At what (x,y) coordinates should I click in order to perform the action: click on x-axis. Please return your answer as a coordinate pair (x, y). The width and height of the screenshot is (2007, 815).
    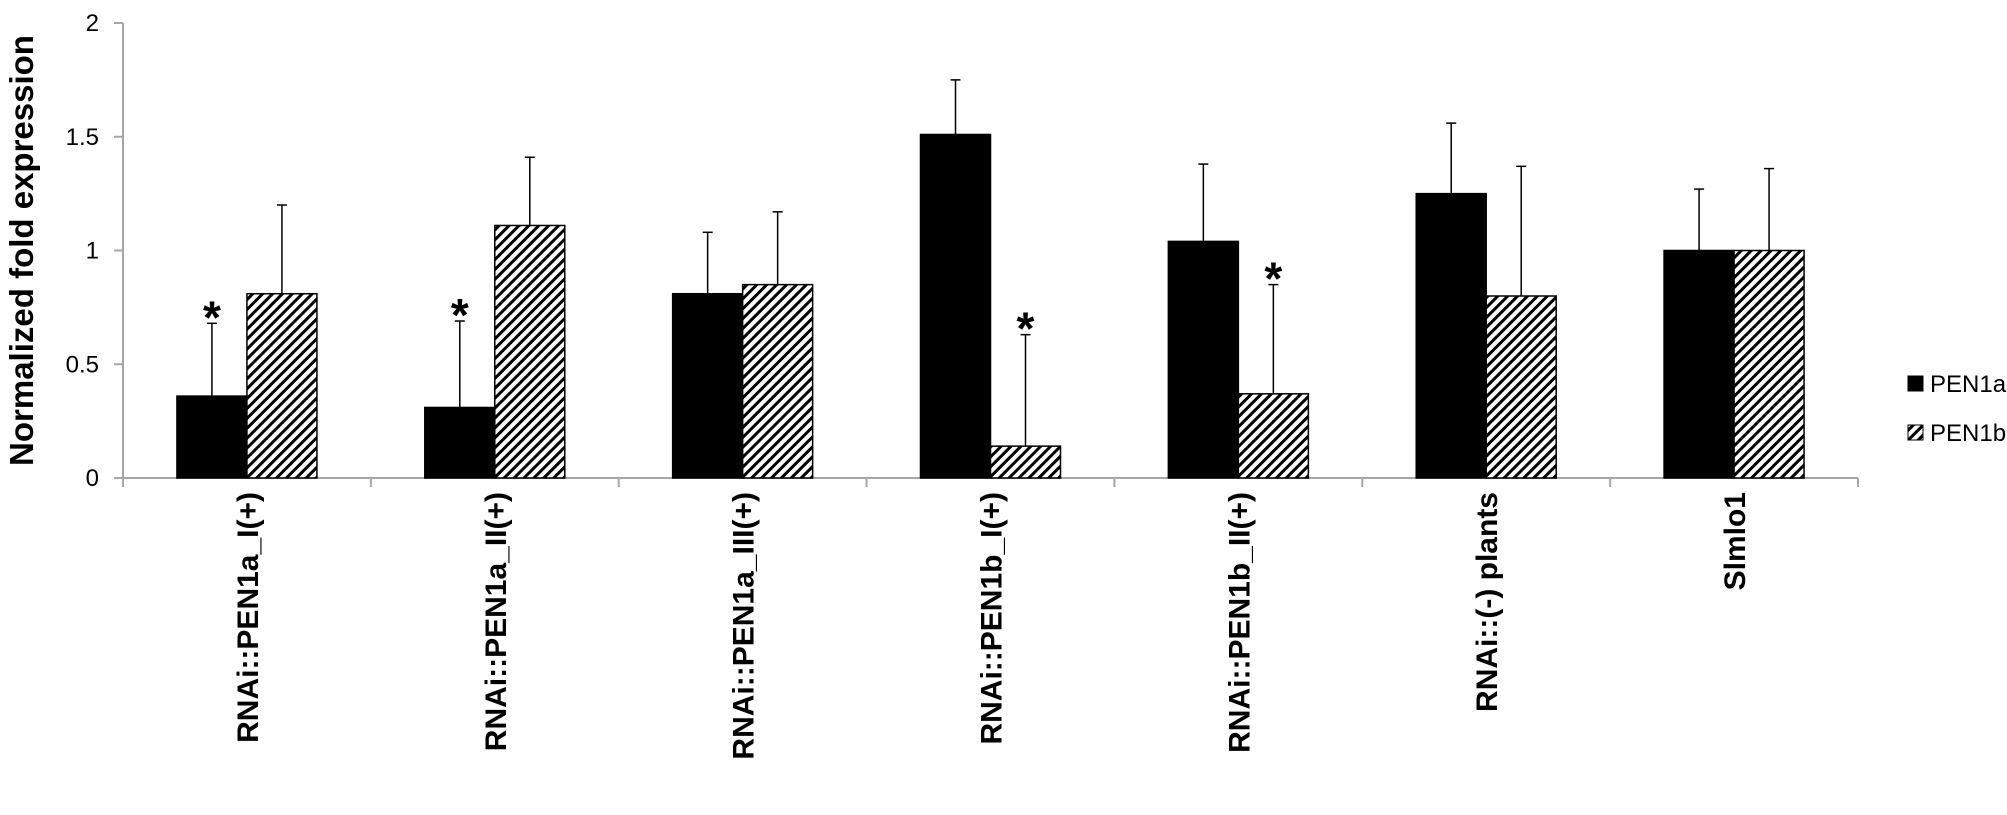
    Looking at the image, I should click on (990, 482).